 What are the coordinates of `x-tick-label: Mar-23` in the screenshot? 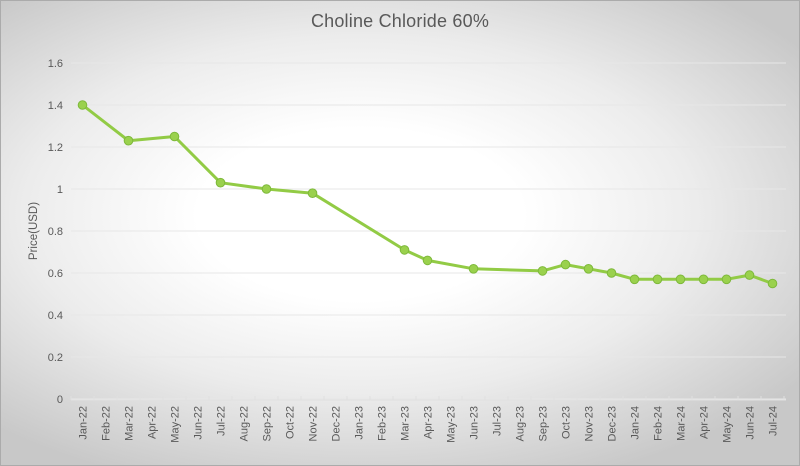 It's located at (406, 423).